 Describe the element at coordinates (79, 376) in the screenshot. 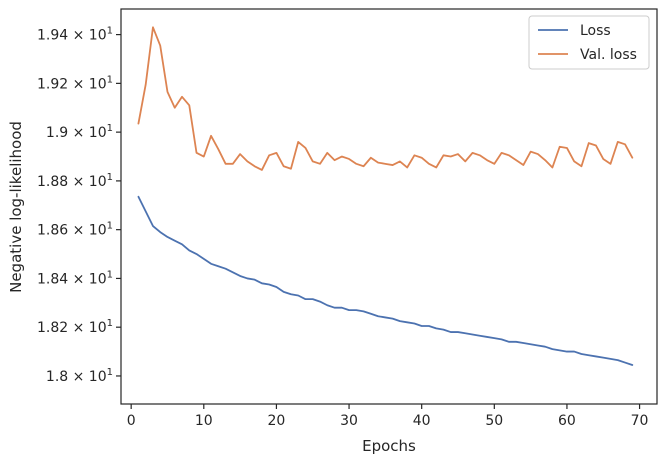

I see `y-tick-label: 1.8 × 10¹` at that location.